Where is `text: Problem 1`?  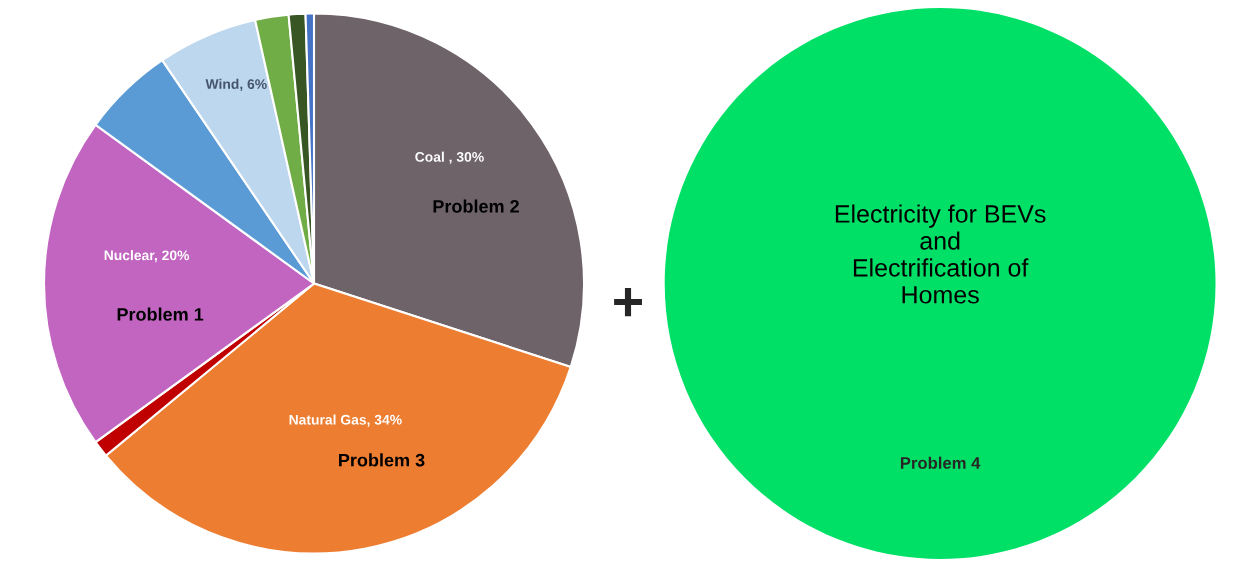 text: Problem 1 is located at coordinates (160, 314).